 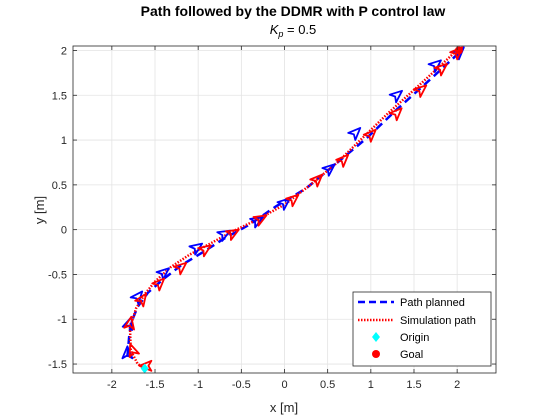 What do you see at coordinates (457, 385) in the screenshot?
I see `x-tick-label: 2` at bounding box center [457, 385].